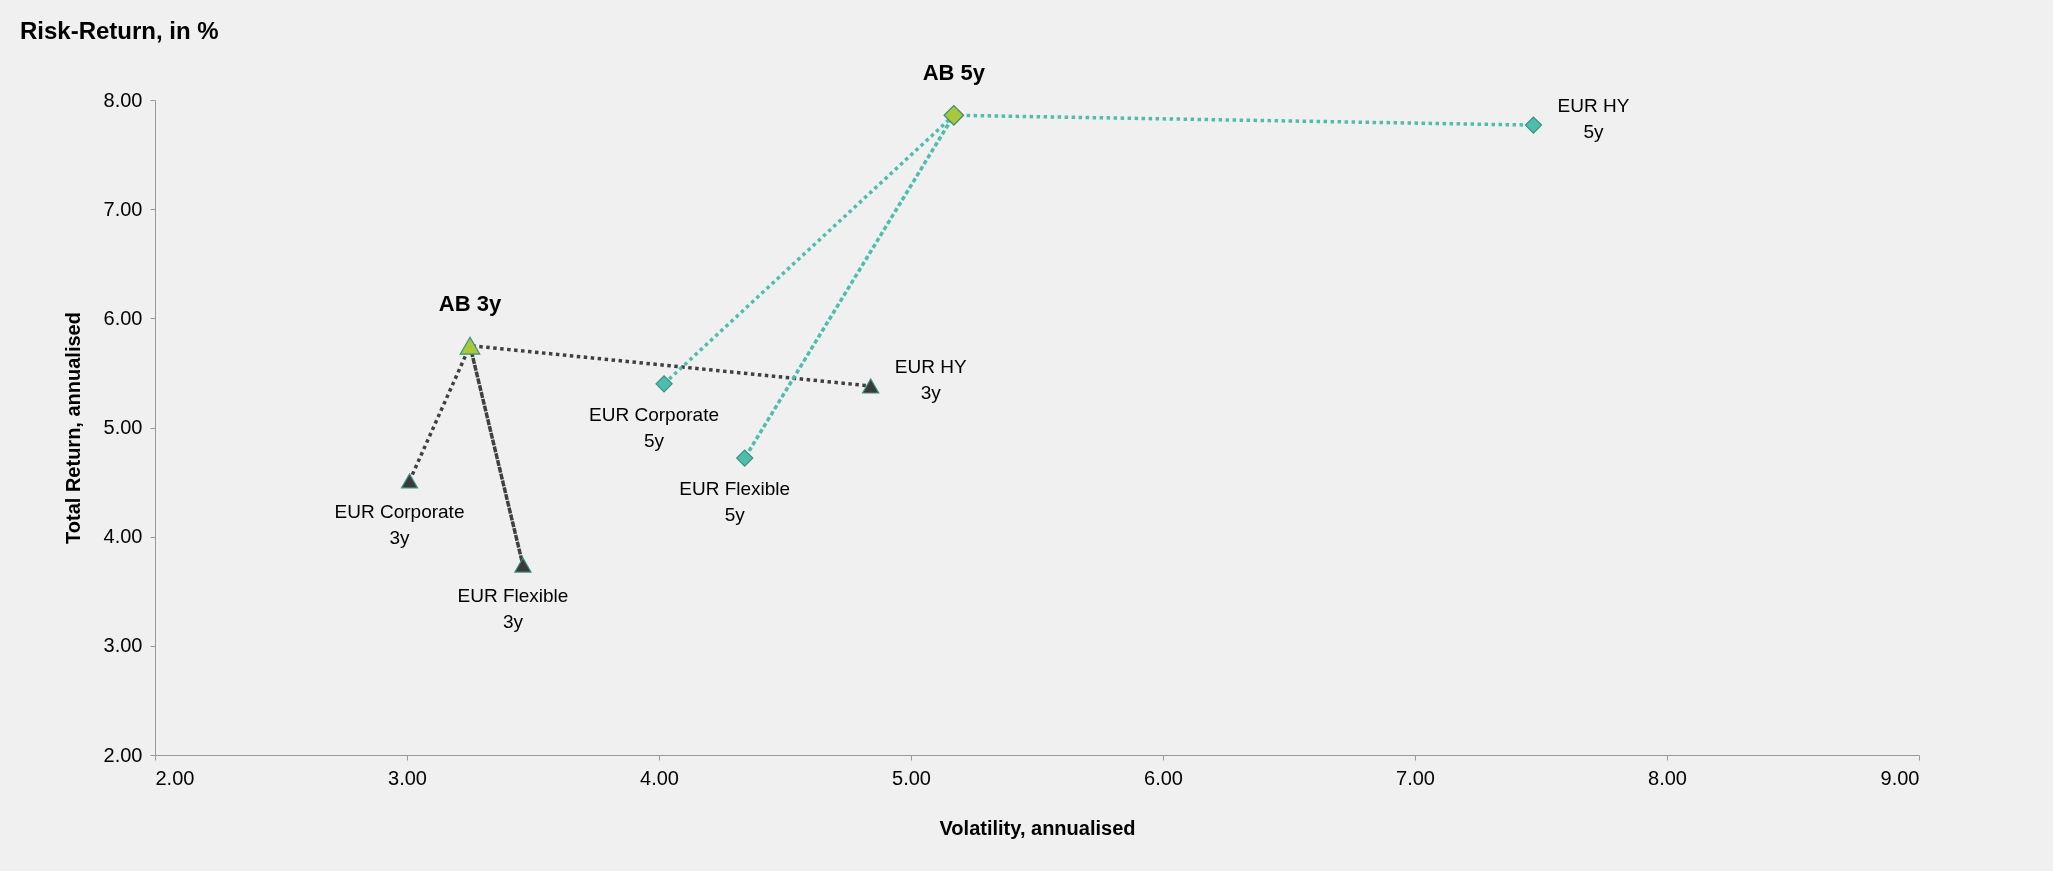 The height and width of the screenshot is (871, 2053). I want to click on y-tick-label: 7.00, so click(123, 208).